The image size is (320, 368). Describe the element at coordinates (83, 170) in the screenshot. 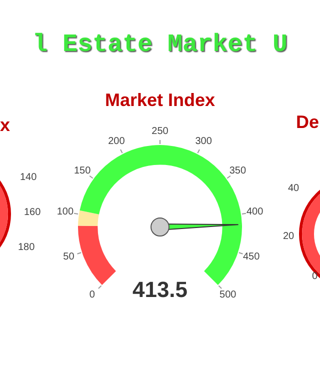

I see `text: 150` at that location.